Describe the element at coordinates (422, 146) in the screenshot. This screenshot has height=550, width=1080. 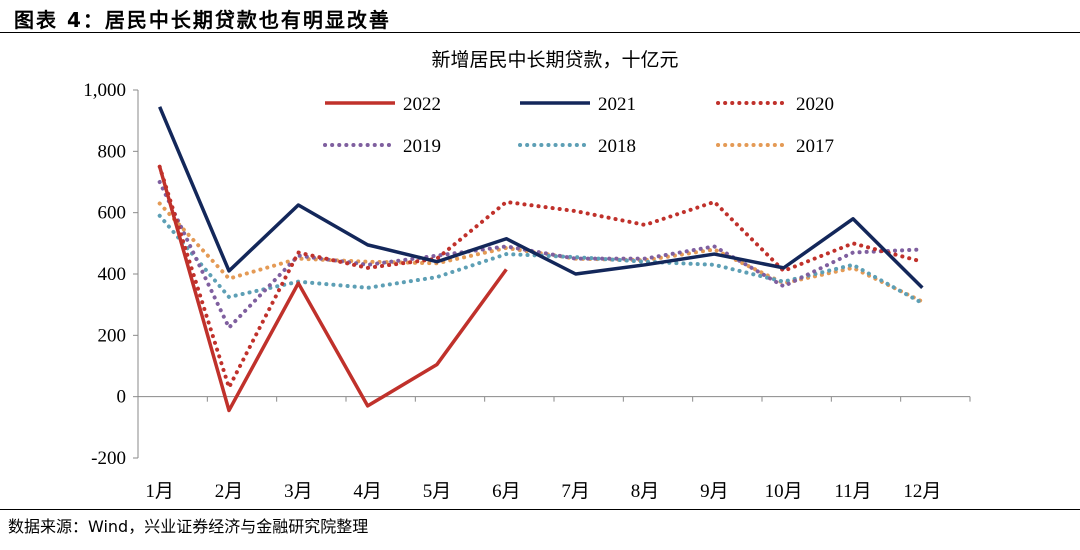
I see `legend-label-2019: 2019` at that location.